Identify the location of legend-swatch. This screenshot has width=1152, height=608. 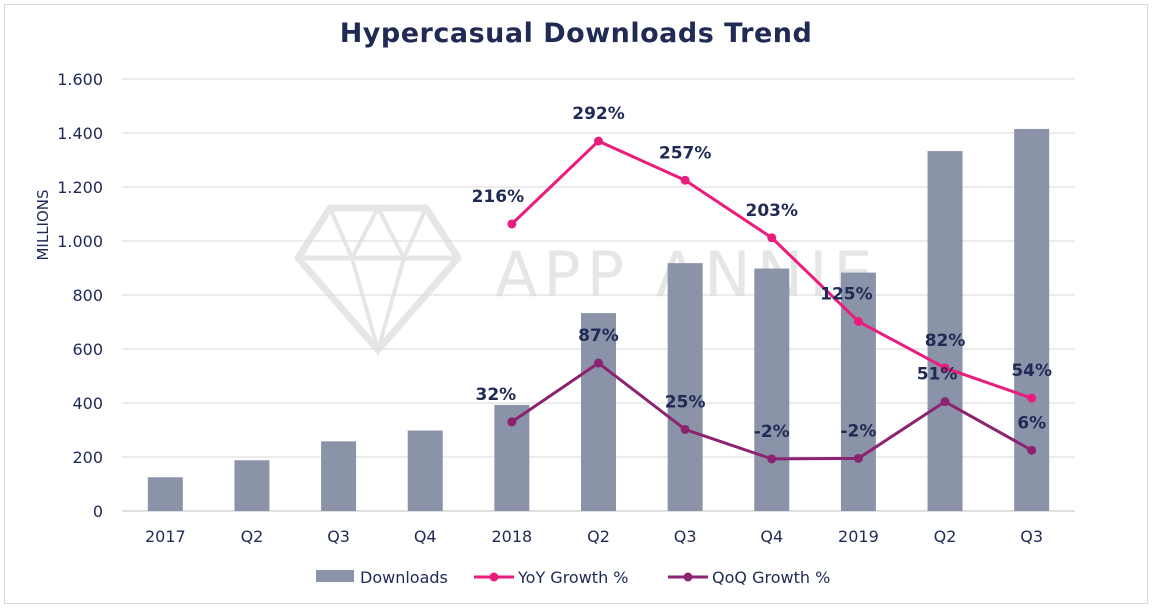
(335, 576).